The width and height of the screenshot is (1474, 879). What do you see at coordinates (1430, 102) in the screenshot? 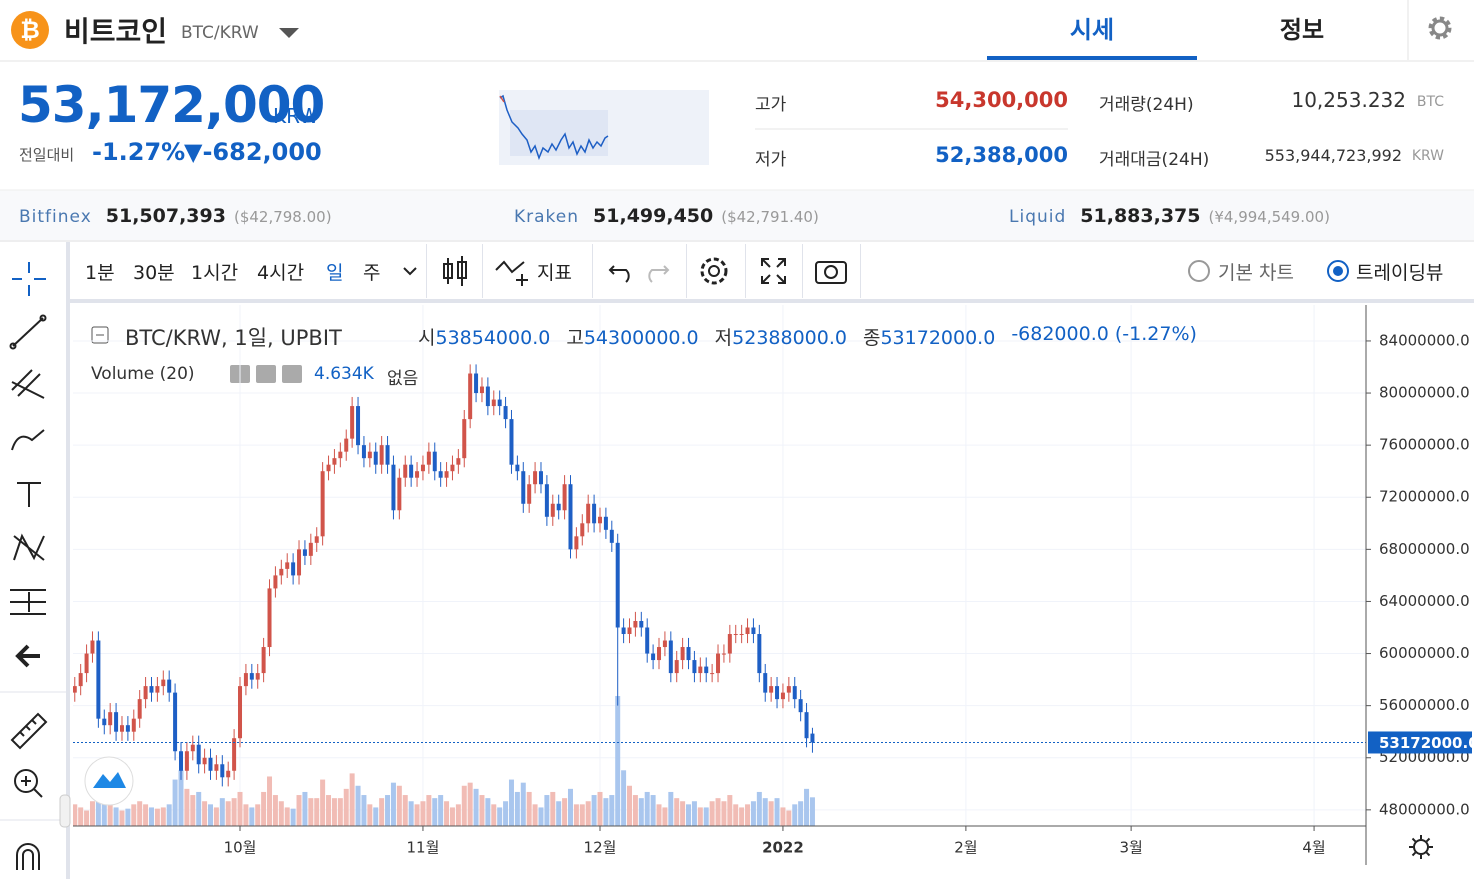
I see `stat-unit: BTC` at bounding box center [1430, 102].